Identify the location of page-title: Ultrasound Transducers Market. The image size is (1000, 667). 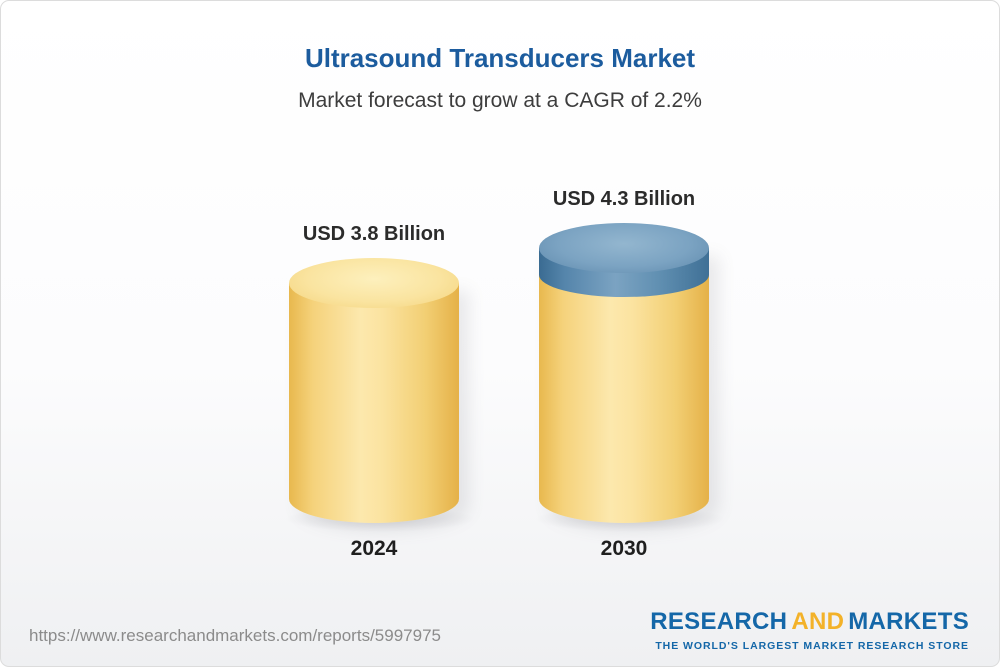
(500, 58).